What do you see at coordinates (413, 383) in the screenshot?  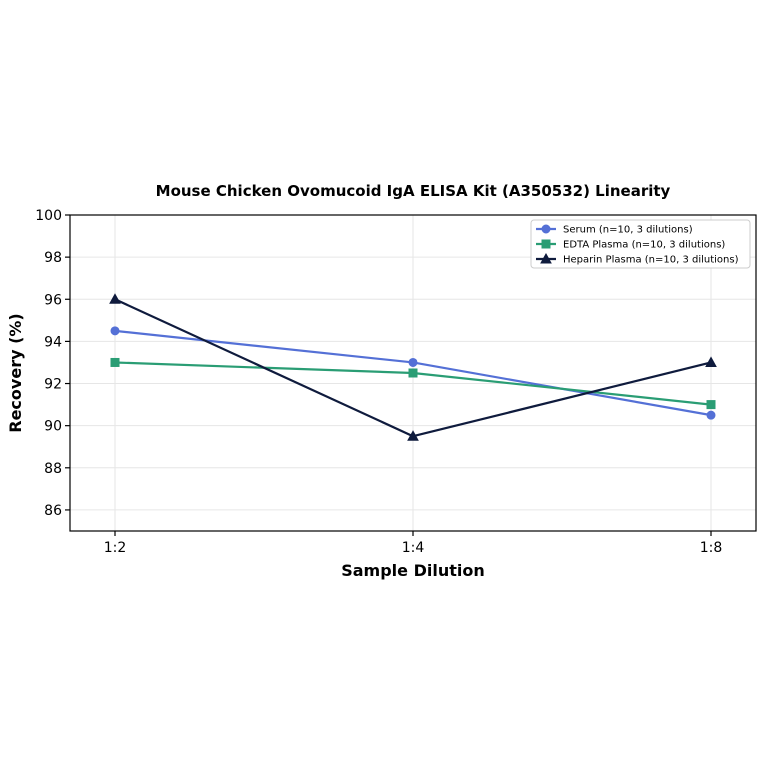 I see `series-square` at bounding box center [413, 383].